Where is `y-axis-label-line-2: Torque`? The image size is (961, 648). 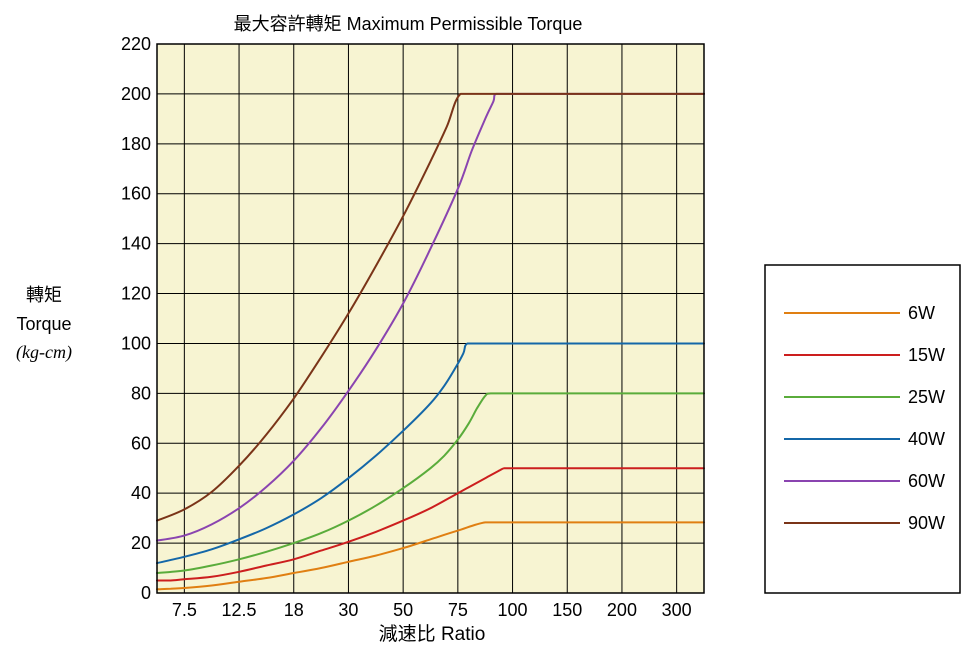
y-axis-label-line-2: Torque is located at coordinates (43, 324).